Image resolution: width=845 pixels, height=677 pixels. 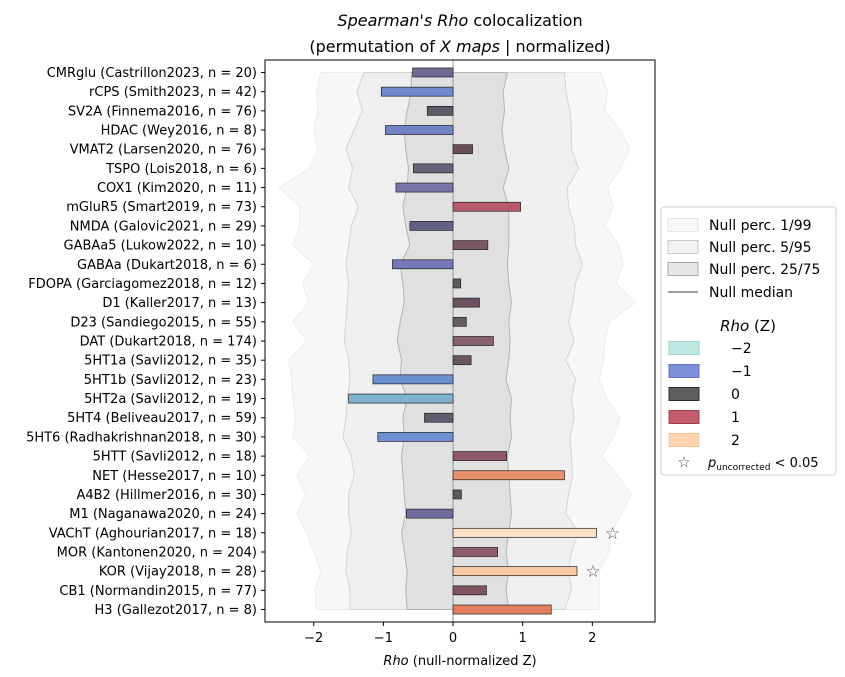 What do you see at coordinates (163, 226) in the screenshot?
I see `y-tick-label: NMDA (Galovic2021, n = 29)` at bounding box center [163, 226].